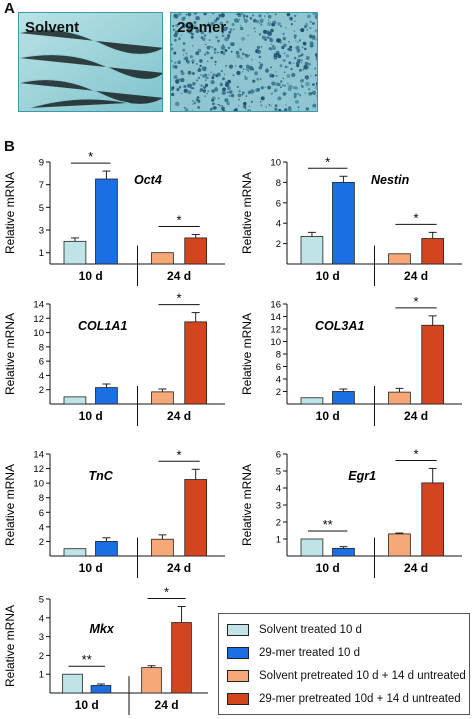 The image size is (474, 719). Describe the element at coordinates (310, 653) in the screenshot. I see `legend-label: 29-mer treated 10 d` at that location.